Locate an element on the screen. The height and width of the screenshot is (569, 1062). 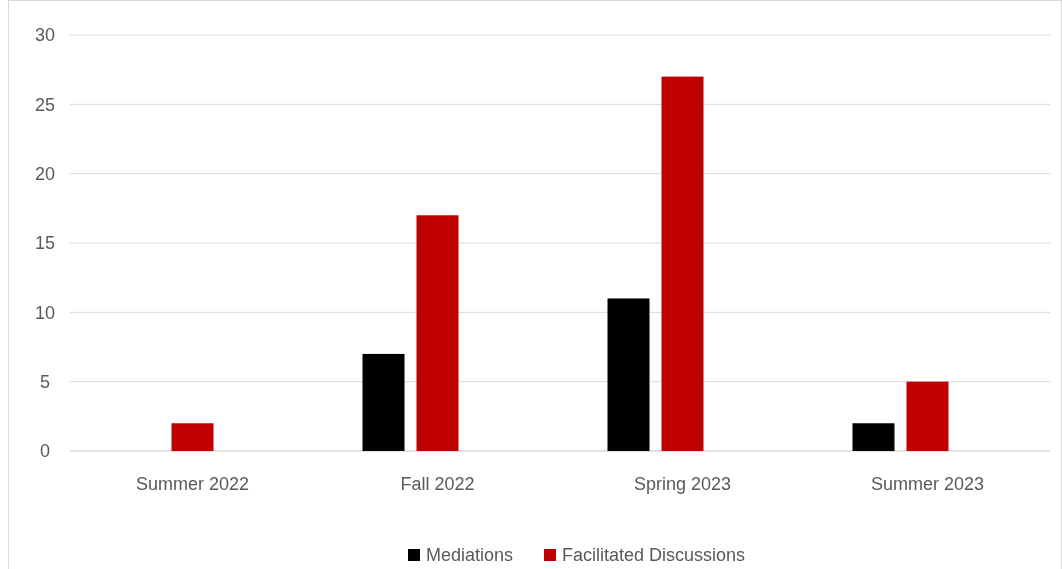
y-tick-label: 20 is located at coordinates (45, 173).